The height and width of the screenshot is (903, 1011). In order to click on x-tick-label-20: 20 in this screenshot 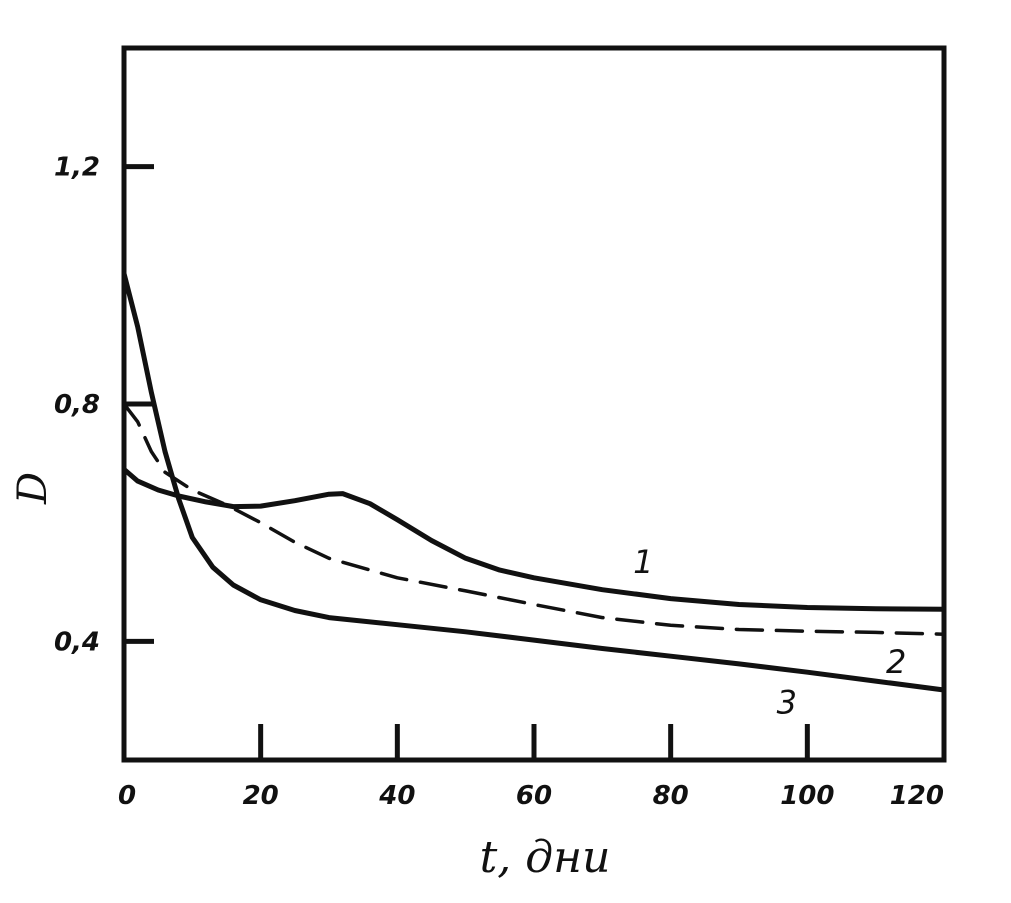, I will do `click(261, 796)`.